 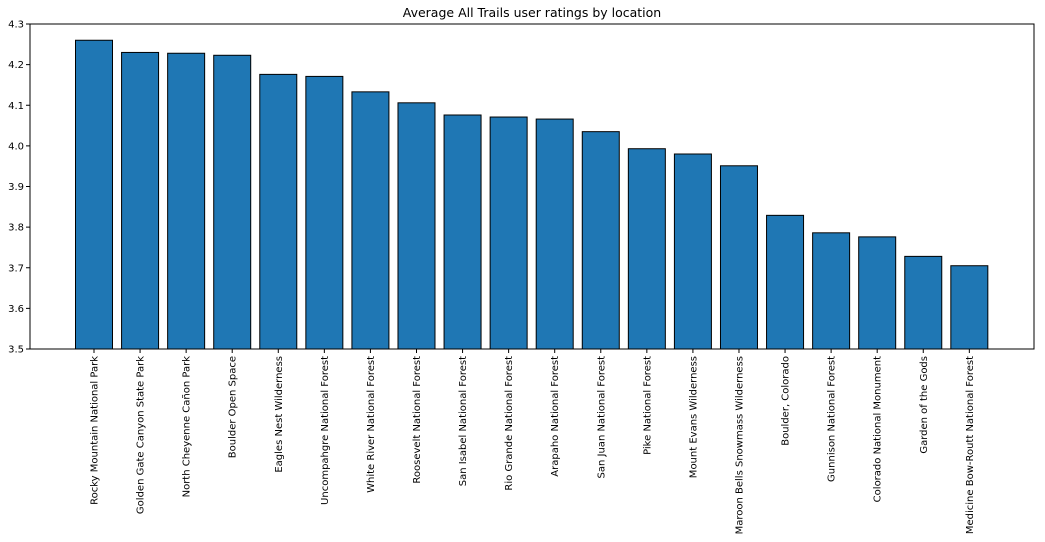 What do you see at coordinates (832, 419) in the screenshot?
I see `x-tick-label: Gunnison National Forest` at bounding box center [832, 419].